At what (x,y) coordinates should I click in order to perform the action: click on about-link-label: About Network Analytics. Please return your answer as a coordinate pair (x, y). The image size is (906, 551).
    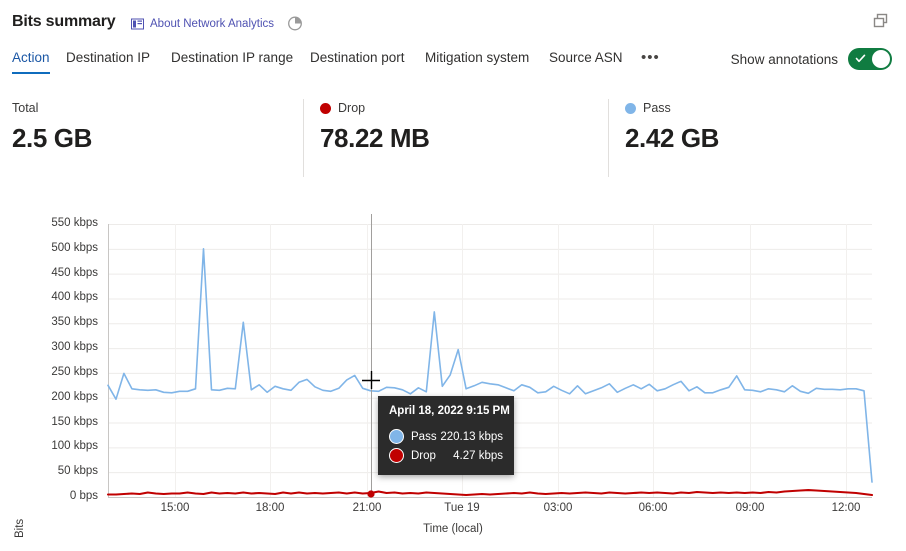
    Looking at the image, I should click on (212, 24).